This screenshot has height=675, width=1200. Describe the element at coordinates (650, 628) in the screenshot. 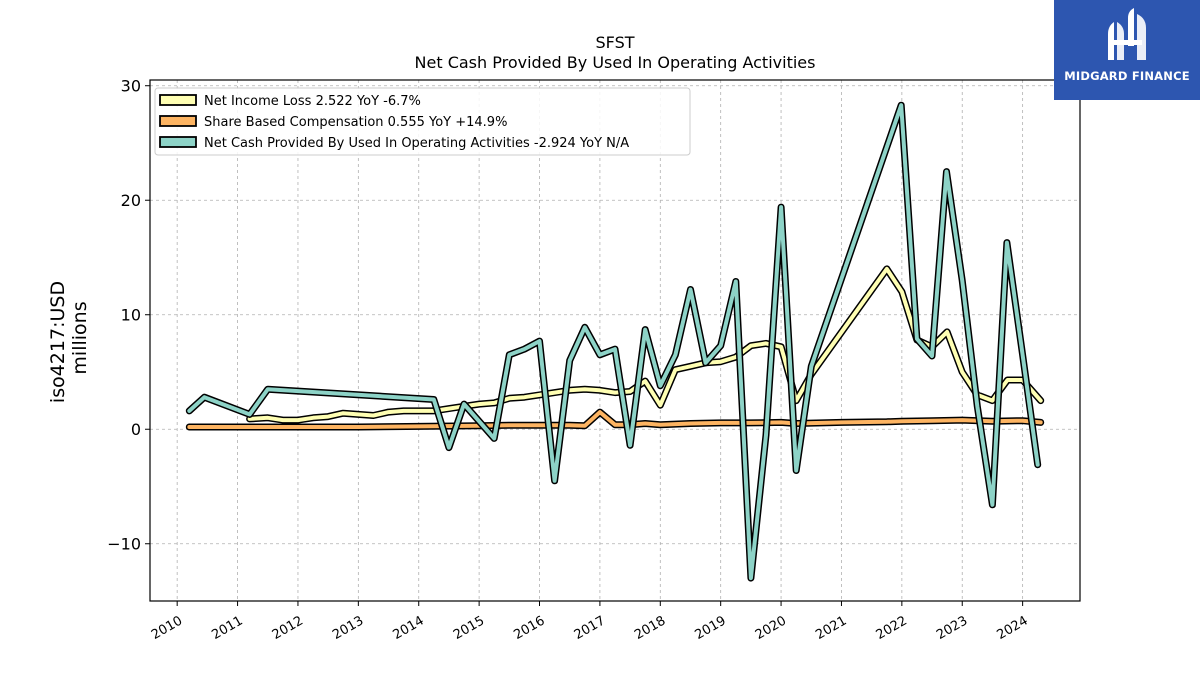

I see `x-tick-label: 2018` at that location.